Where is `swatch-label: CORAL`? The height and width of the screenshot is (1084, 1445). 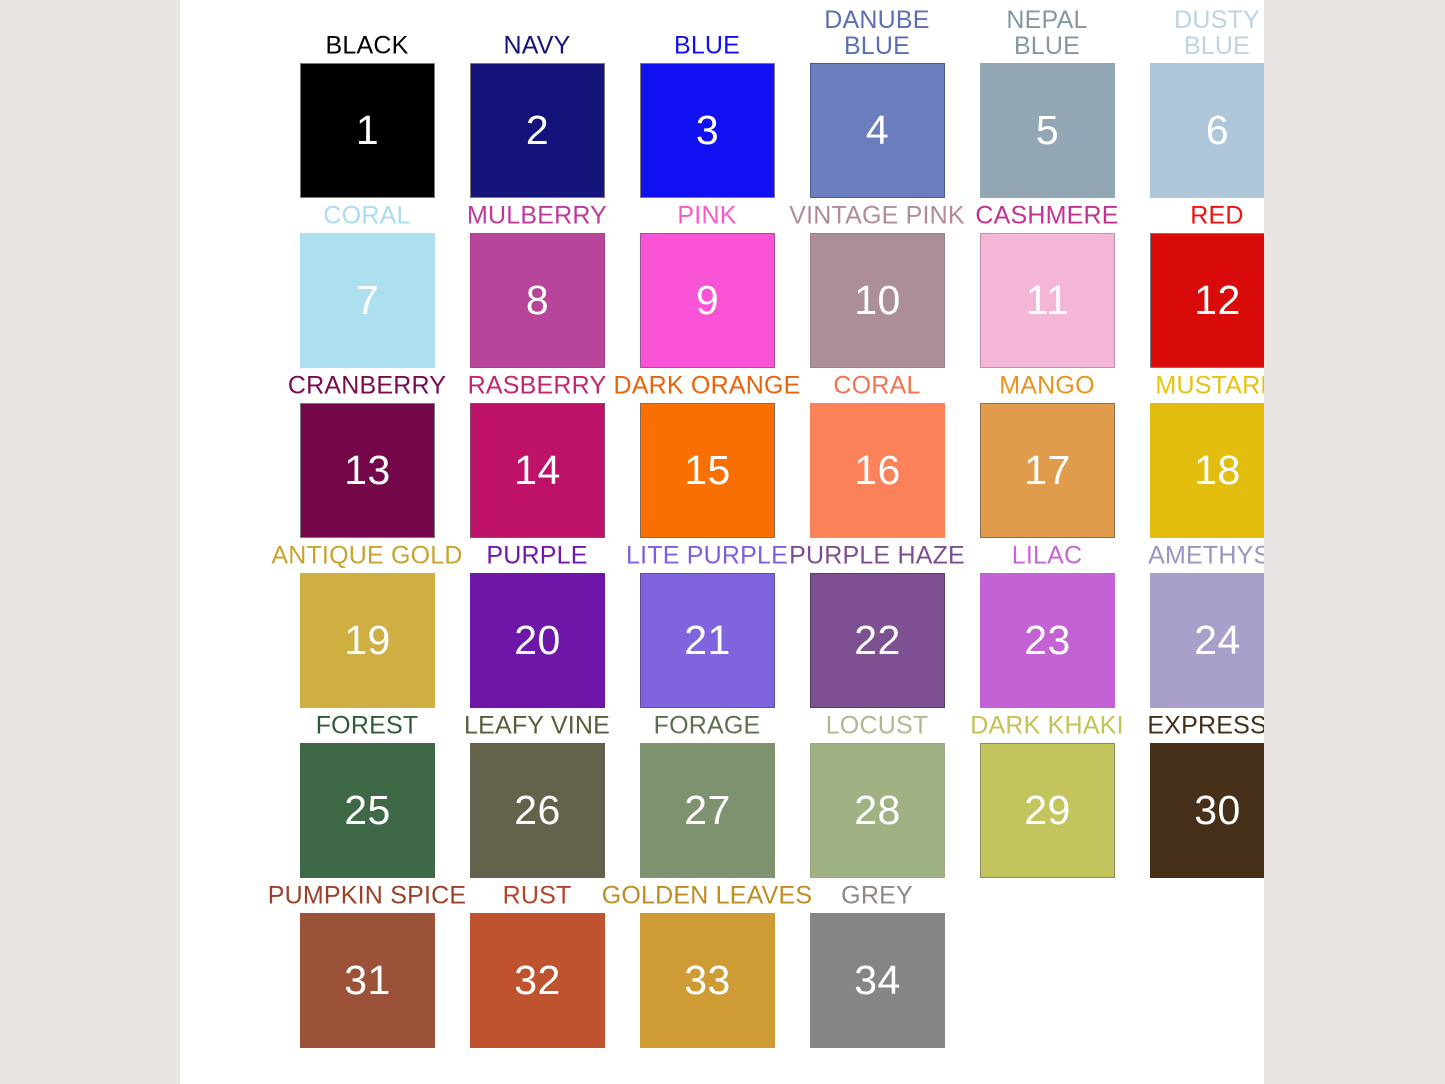 swatch-label: CORAL is located at coordinates (877, 385).